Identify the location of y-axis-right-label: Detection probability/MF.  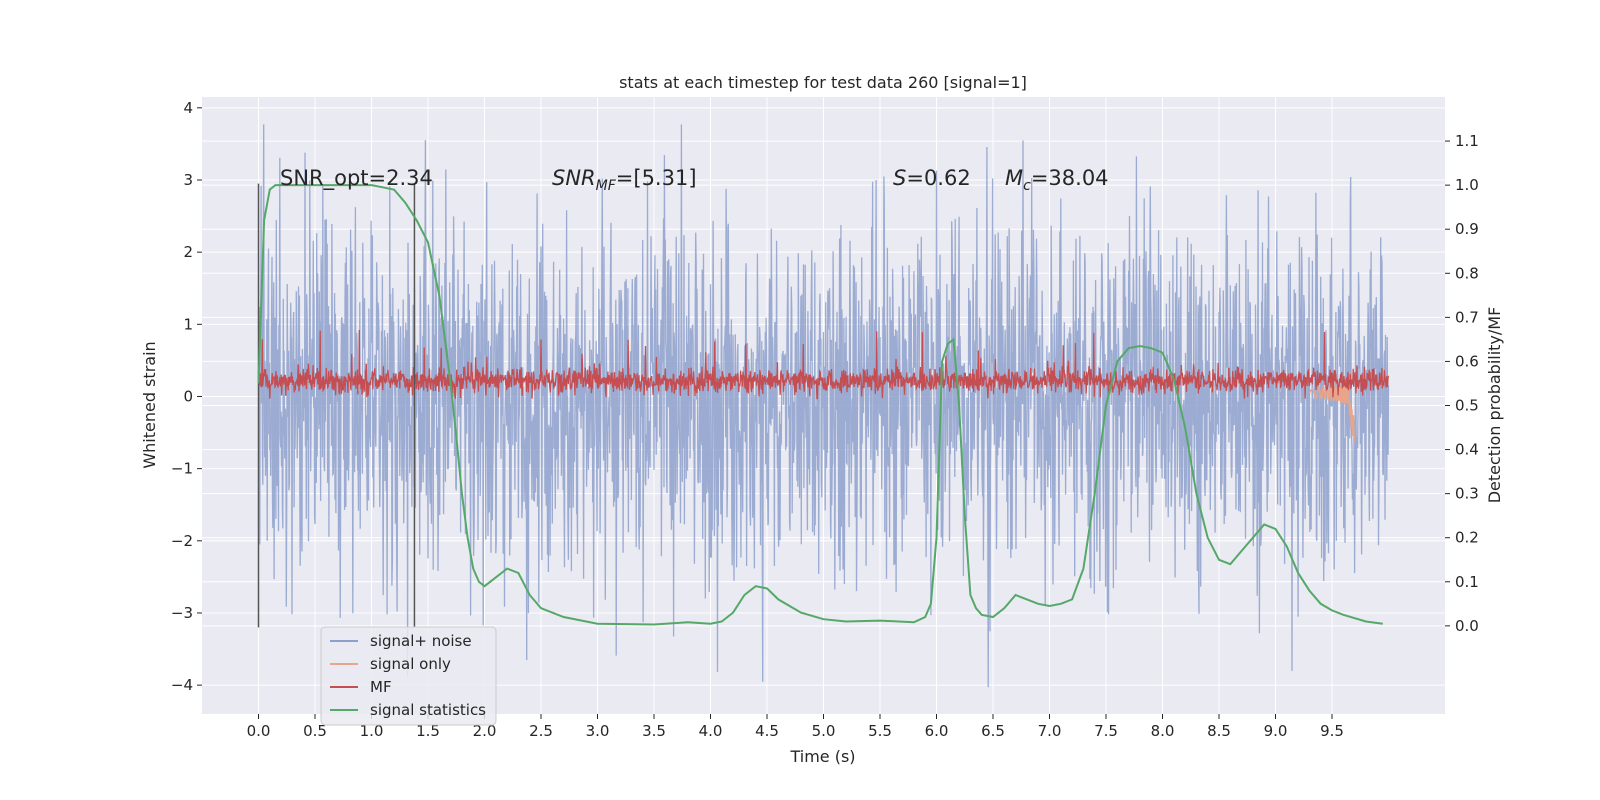
(1494, 405).